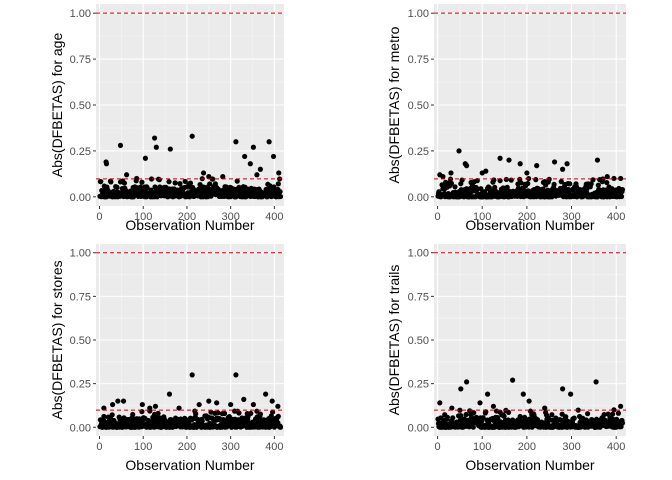  Describe the element at coordinates (616, 447) in the screenshot. I see `x-tick-label: 400` at that location.